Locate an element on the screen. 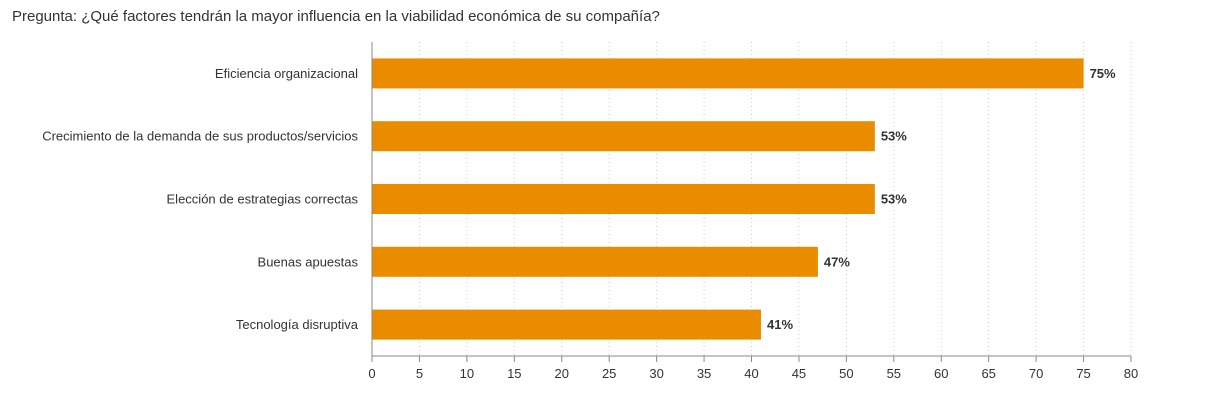 This screenshot has height=406, width=1205. x-tick-label: 25 is located at coordinates (609, 373).